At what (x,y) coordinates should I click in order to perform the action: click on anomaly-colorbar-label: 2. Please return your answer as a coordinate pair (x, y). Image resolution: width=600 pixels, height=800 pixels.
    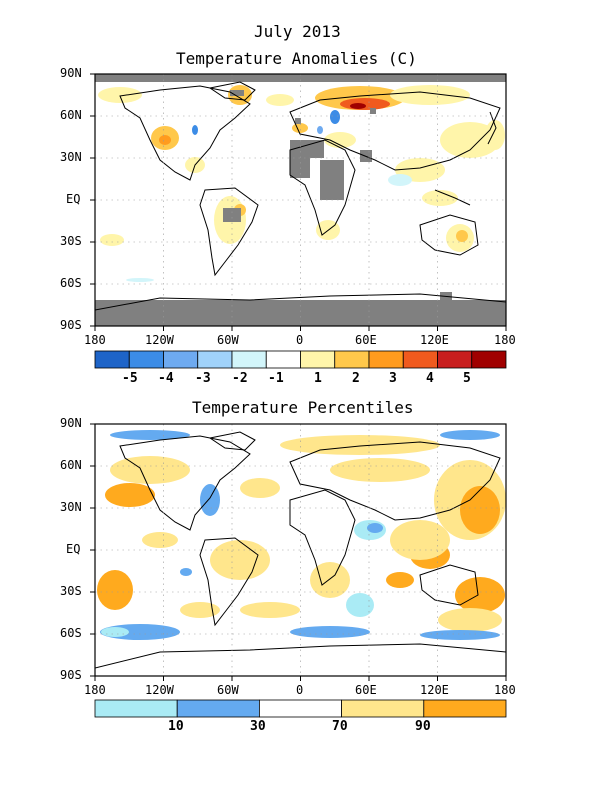
    Looking at the image, I should click on (356, 378).